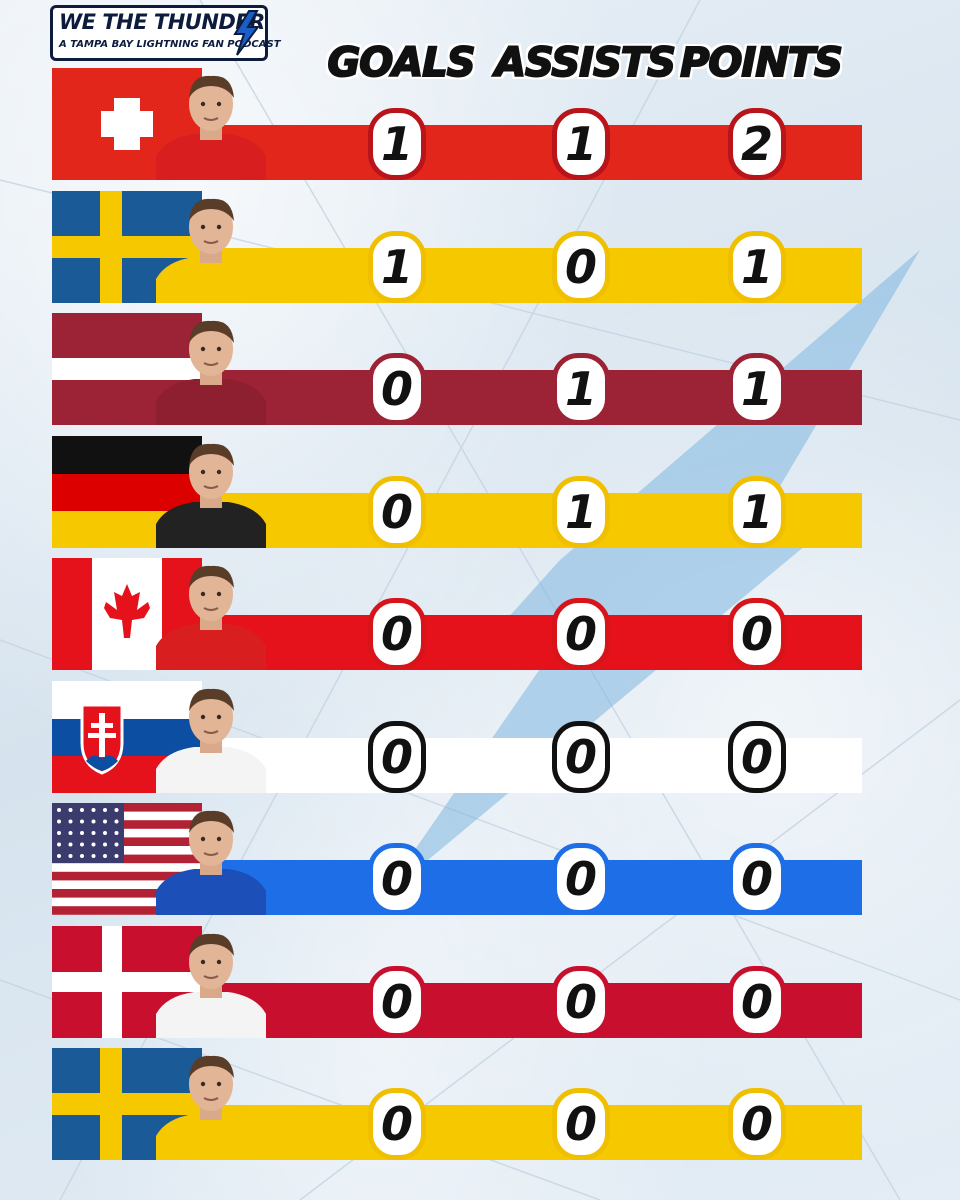  I want to click on header-goals: GOALS, so click(401, 63).